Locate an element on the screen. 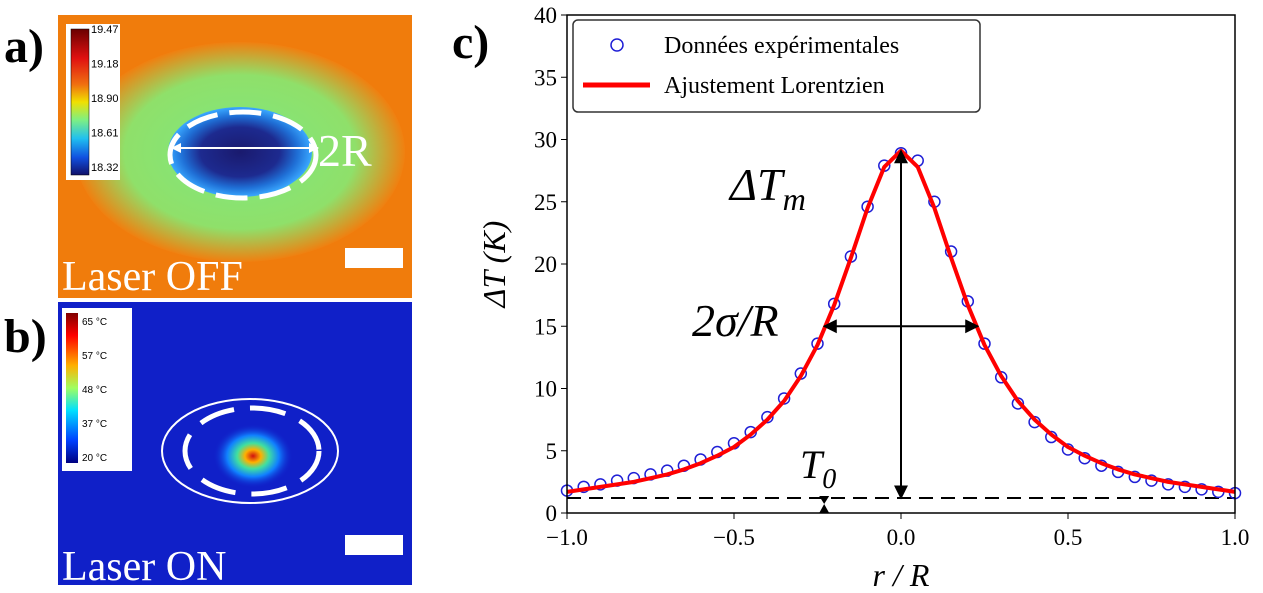 The image size is (1263, 593). x-tick-label: 1.0 is located at coordinates (1235, 537).